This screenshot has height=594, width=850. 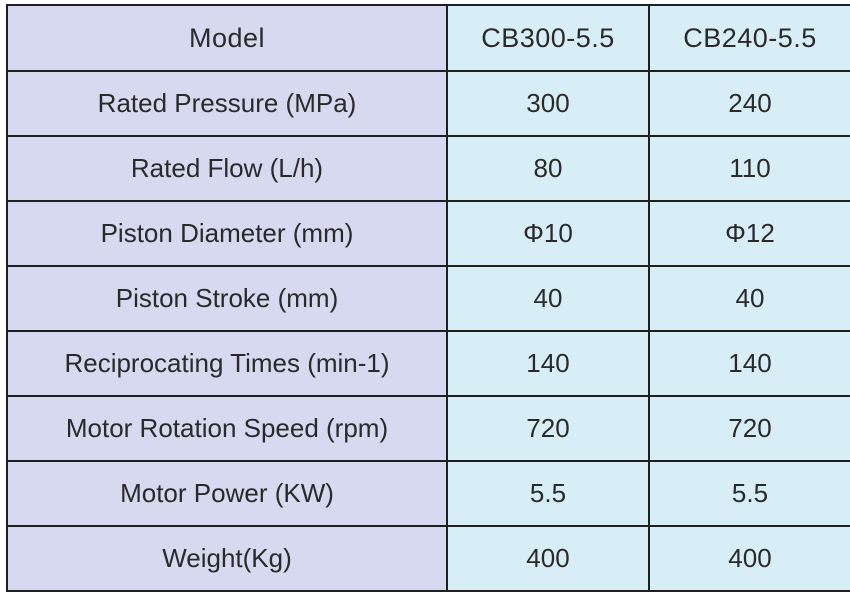 What do you see at coordinates (548, 233) in the screenshot?
I see `row-value-cell: Φ10` at bounding box center [548, 233].